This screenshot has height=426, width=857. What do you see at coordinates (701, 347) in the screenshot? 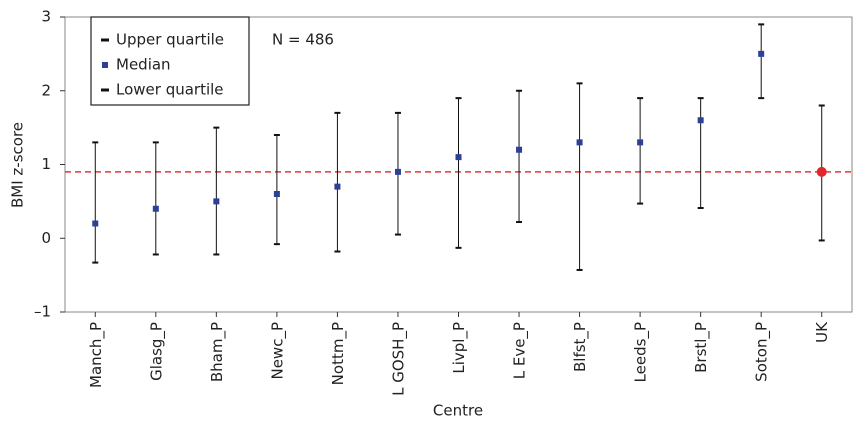
I see `x-tick-label: Brstl_P` at bounding box center [701, 347].